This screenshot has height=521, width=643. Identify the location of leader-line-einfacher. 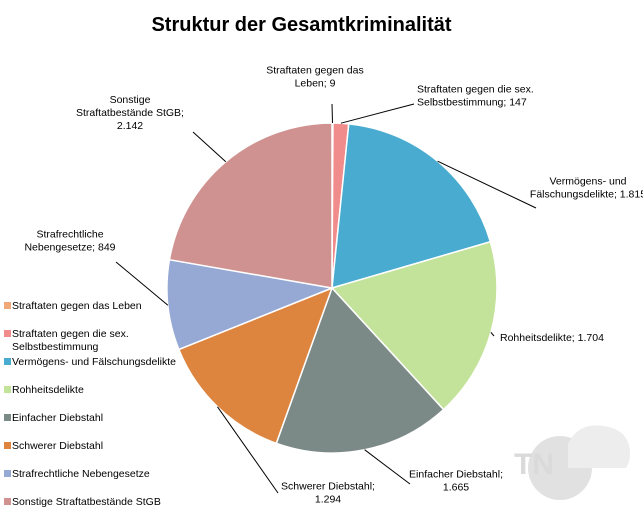
(387, 467).